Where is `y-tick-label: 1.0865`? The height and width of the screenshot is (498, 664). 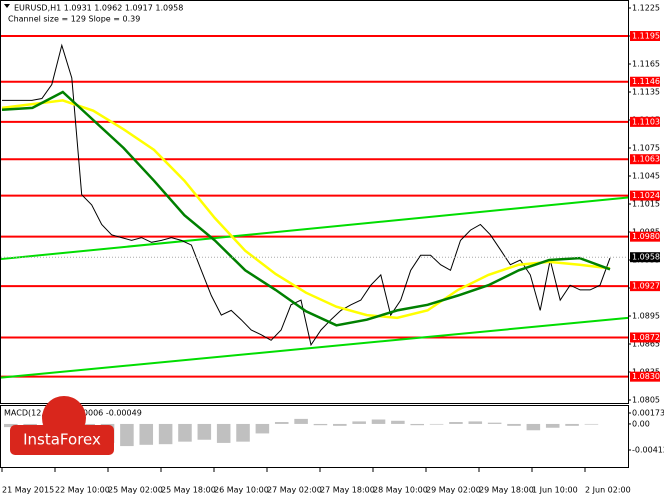
y-tick-label: 1.0865 is located at coordinates (646, 344).